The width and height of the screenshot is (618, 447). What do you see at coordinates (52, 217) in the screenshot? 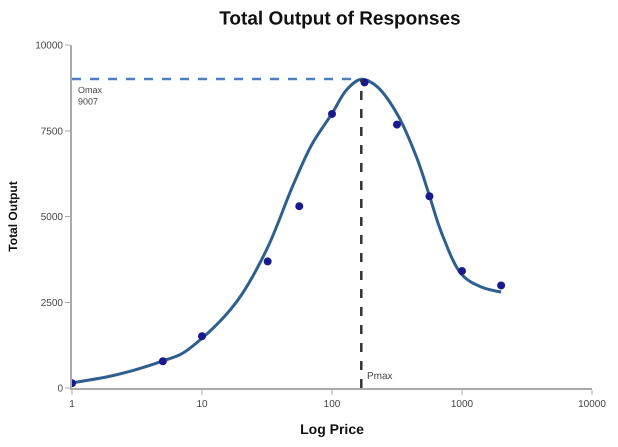
I see `y-tick-label: 5000` at bounding box center [52, 217].